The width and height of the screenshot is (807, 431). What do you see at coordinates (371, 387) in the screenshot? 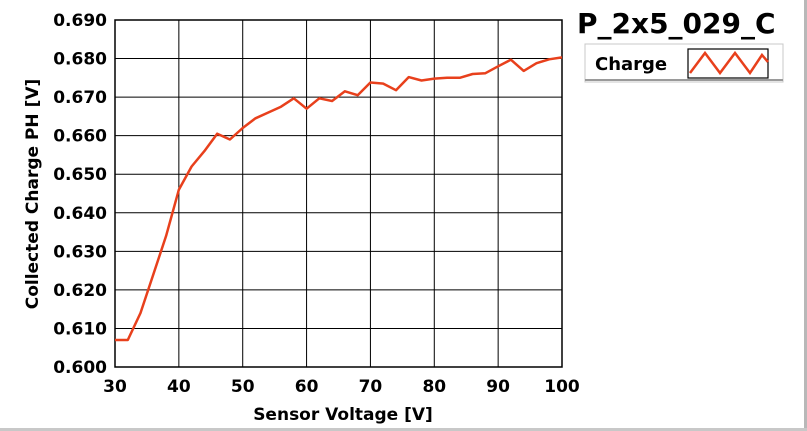
I see `x-tick-label: 70` at bounding box center [371, 387].